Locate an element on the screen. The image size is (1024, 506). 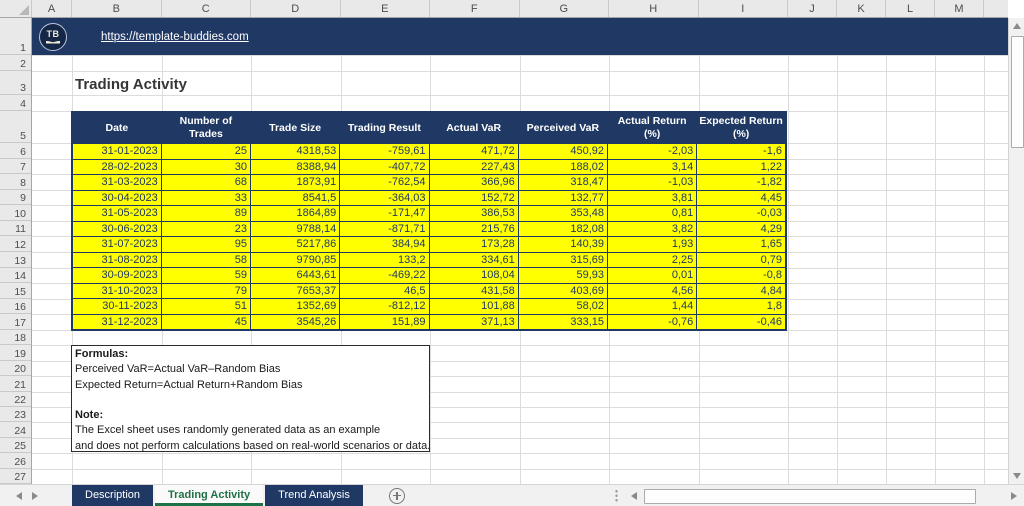
table-cell: 182,08 is located at coordinates (563, 228).